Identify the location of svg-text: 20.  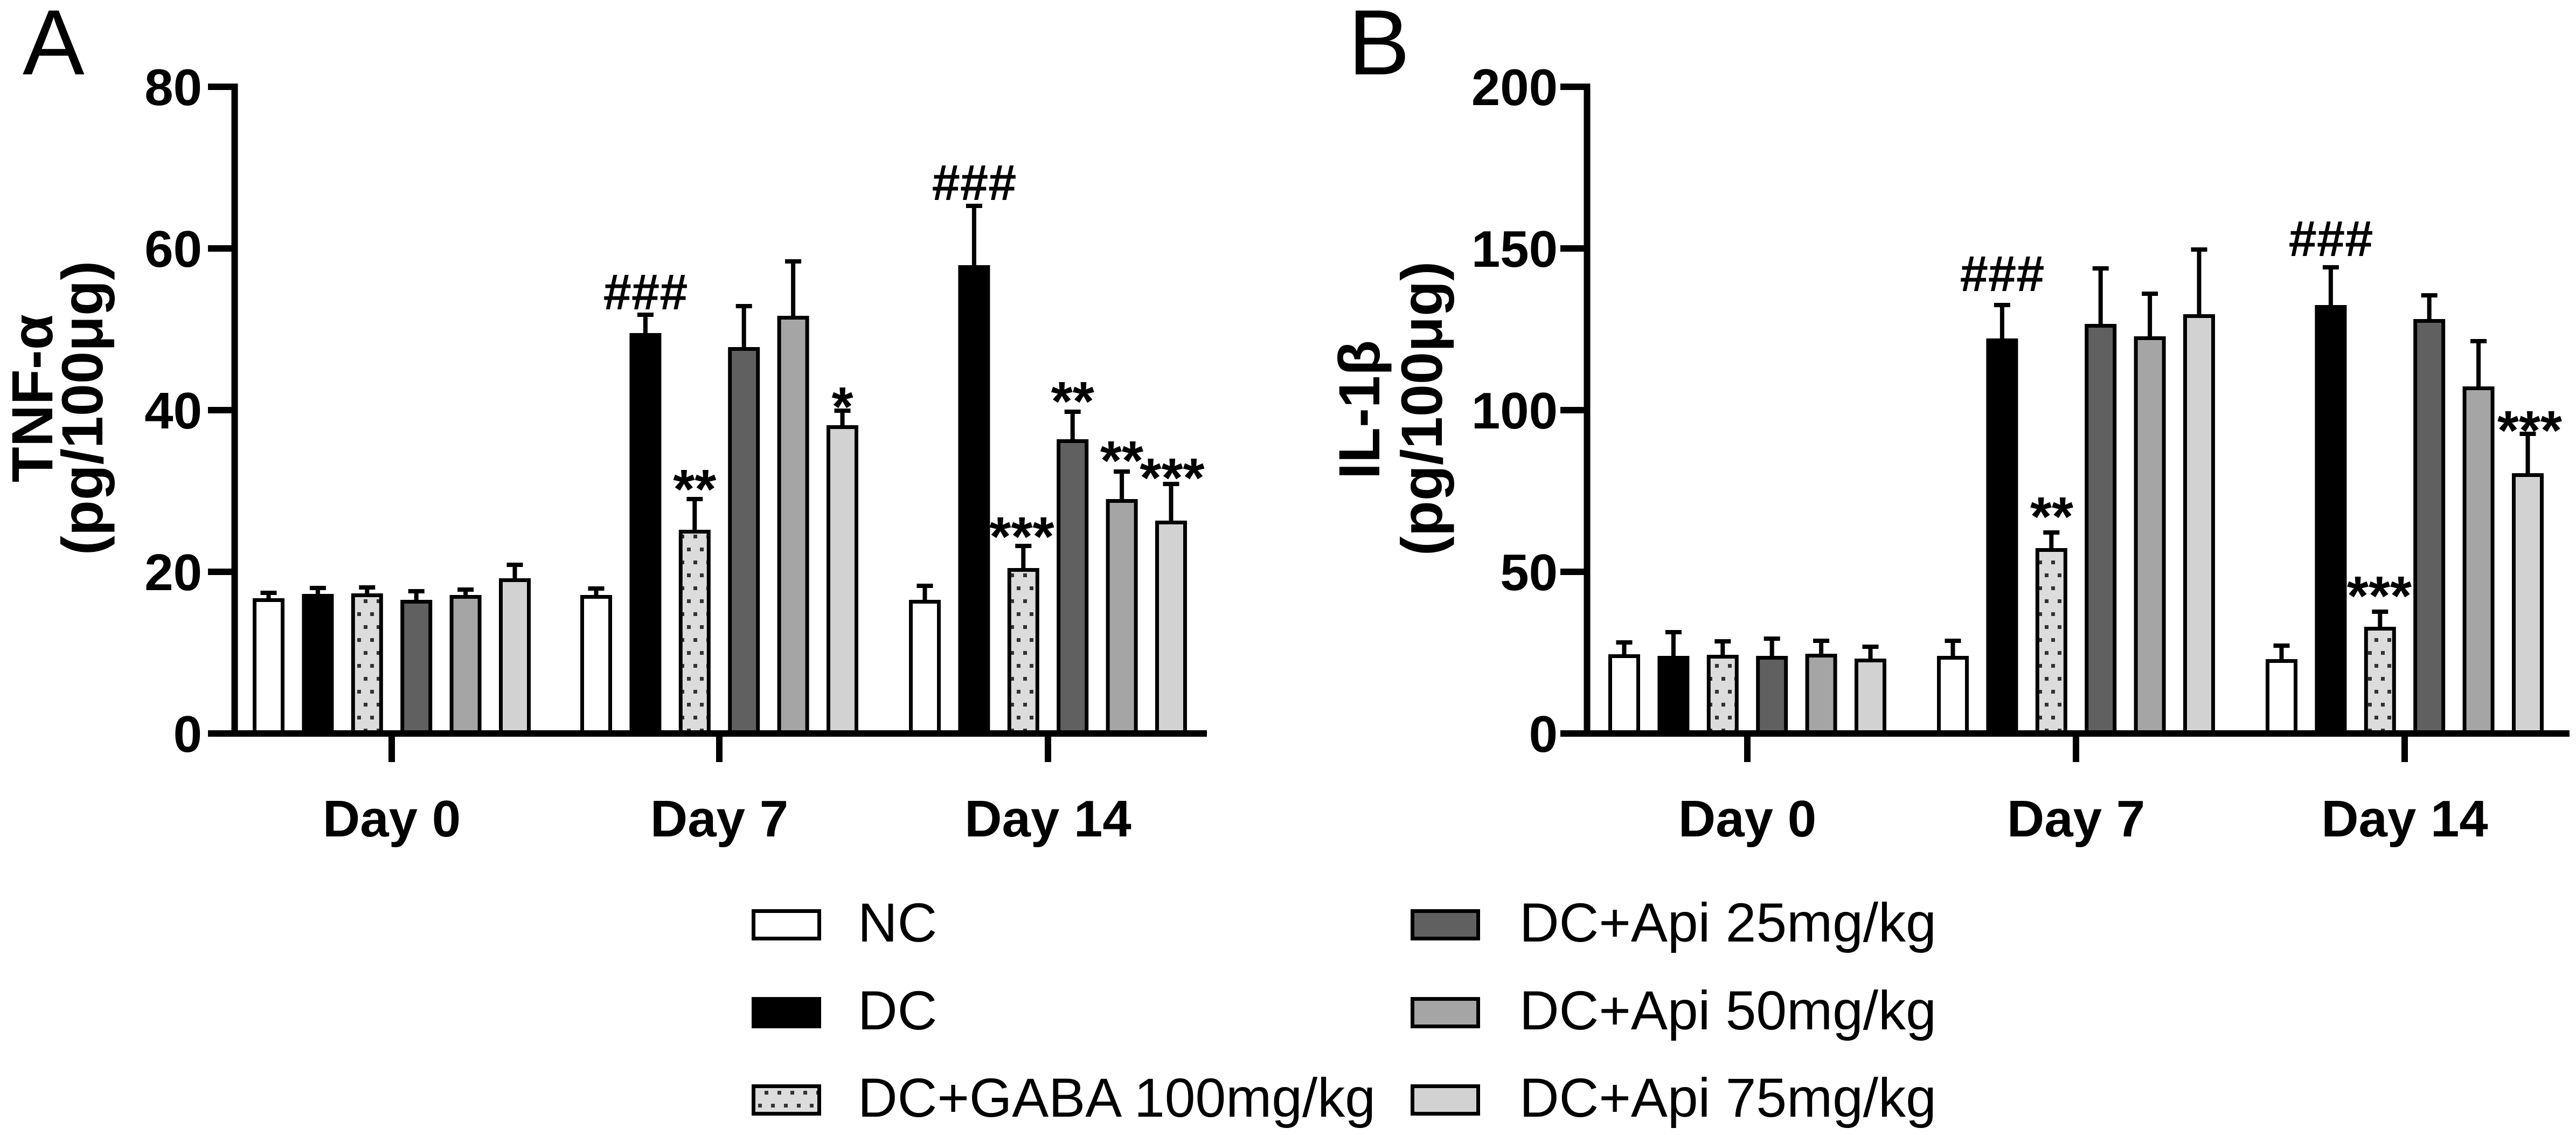
(173, 572).